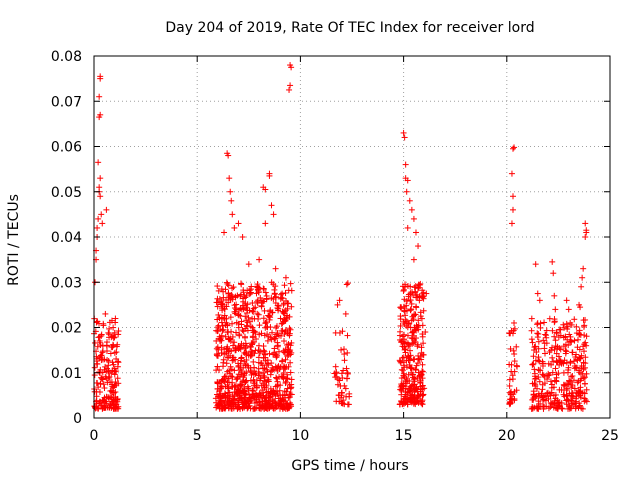 The width and height of the screenshot is (640, 480). Describe the element at coordinates (14, 240) in the screenshot. I see `y-axis-label: ROTI / TECUs` at that location.